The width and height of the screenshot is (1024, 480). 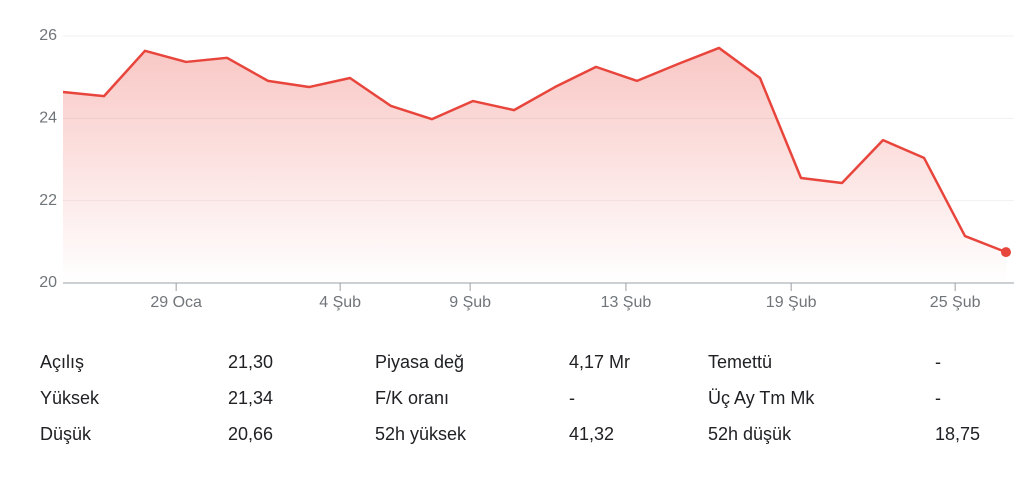 I want to click on stat-value: 21,34, so click(x=250, y=398).